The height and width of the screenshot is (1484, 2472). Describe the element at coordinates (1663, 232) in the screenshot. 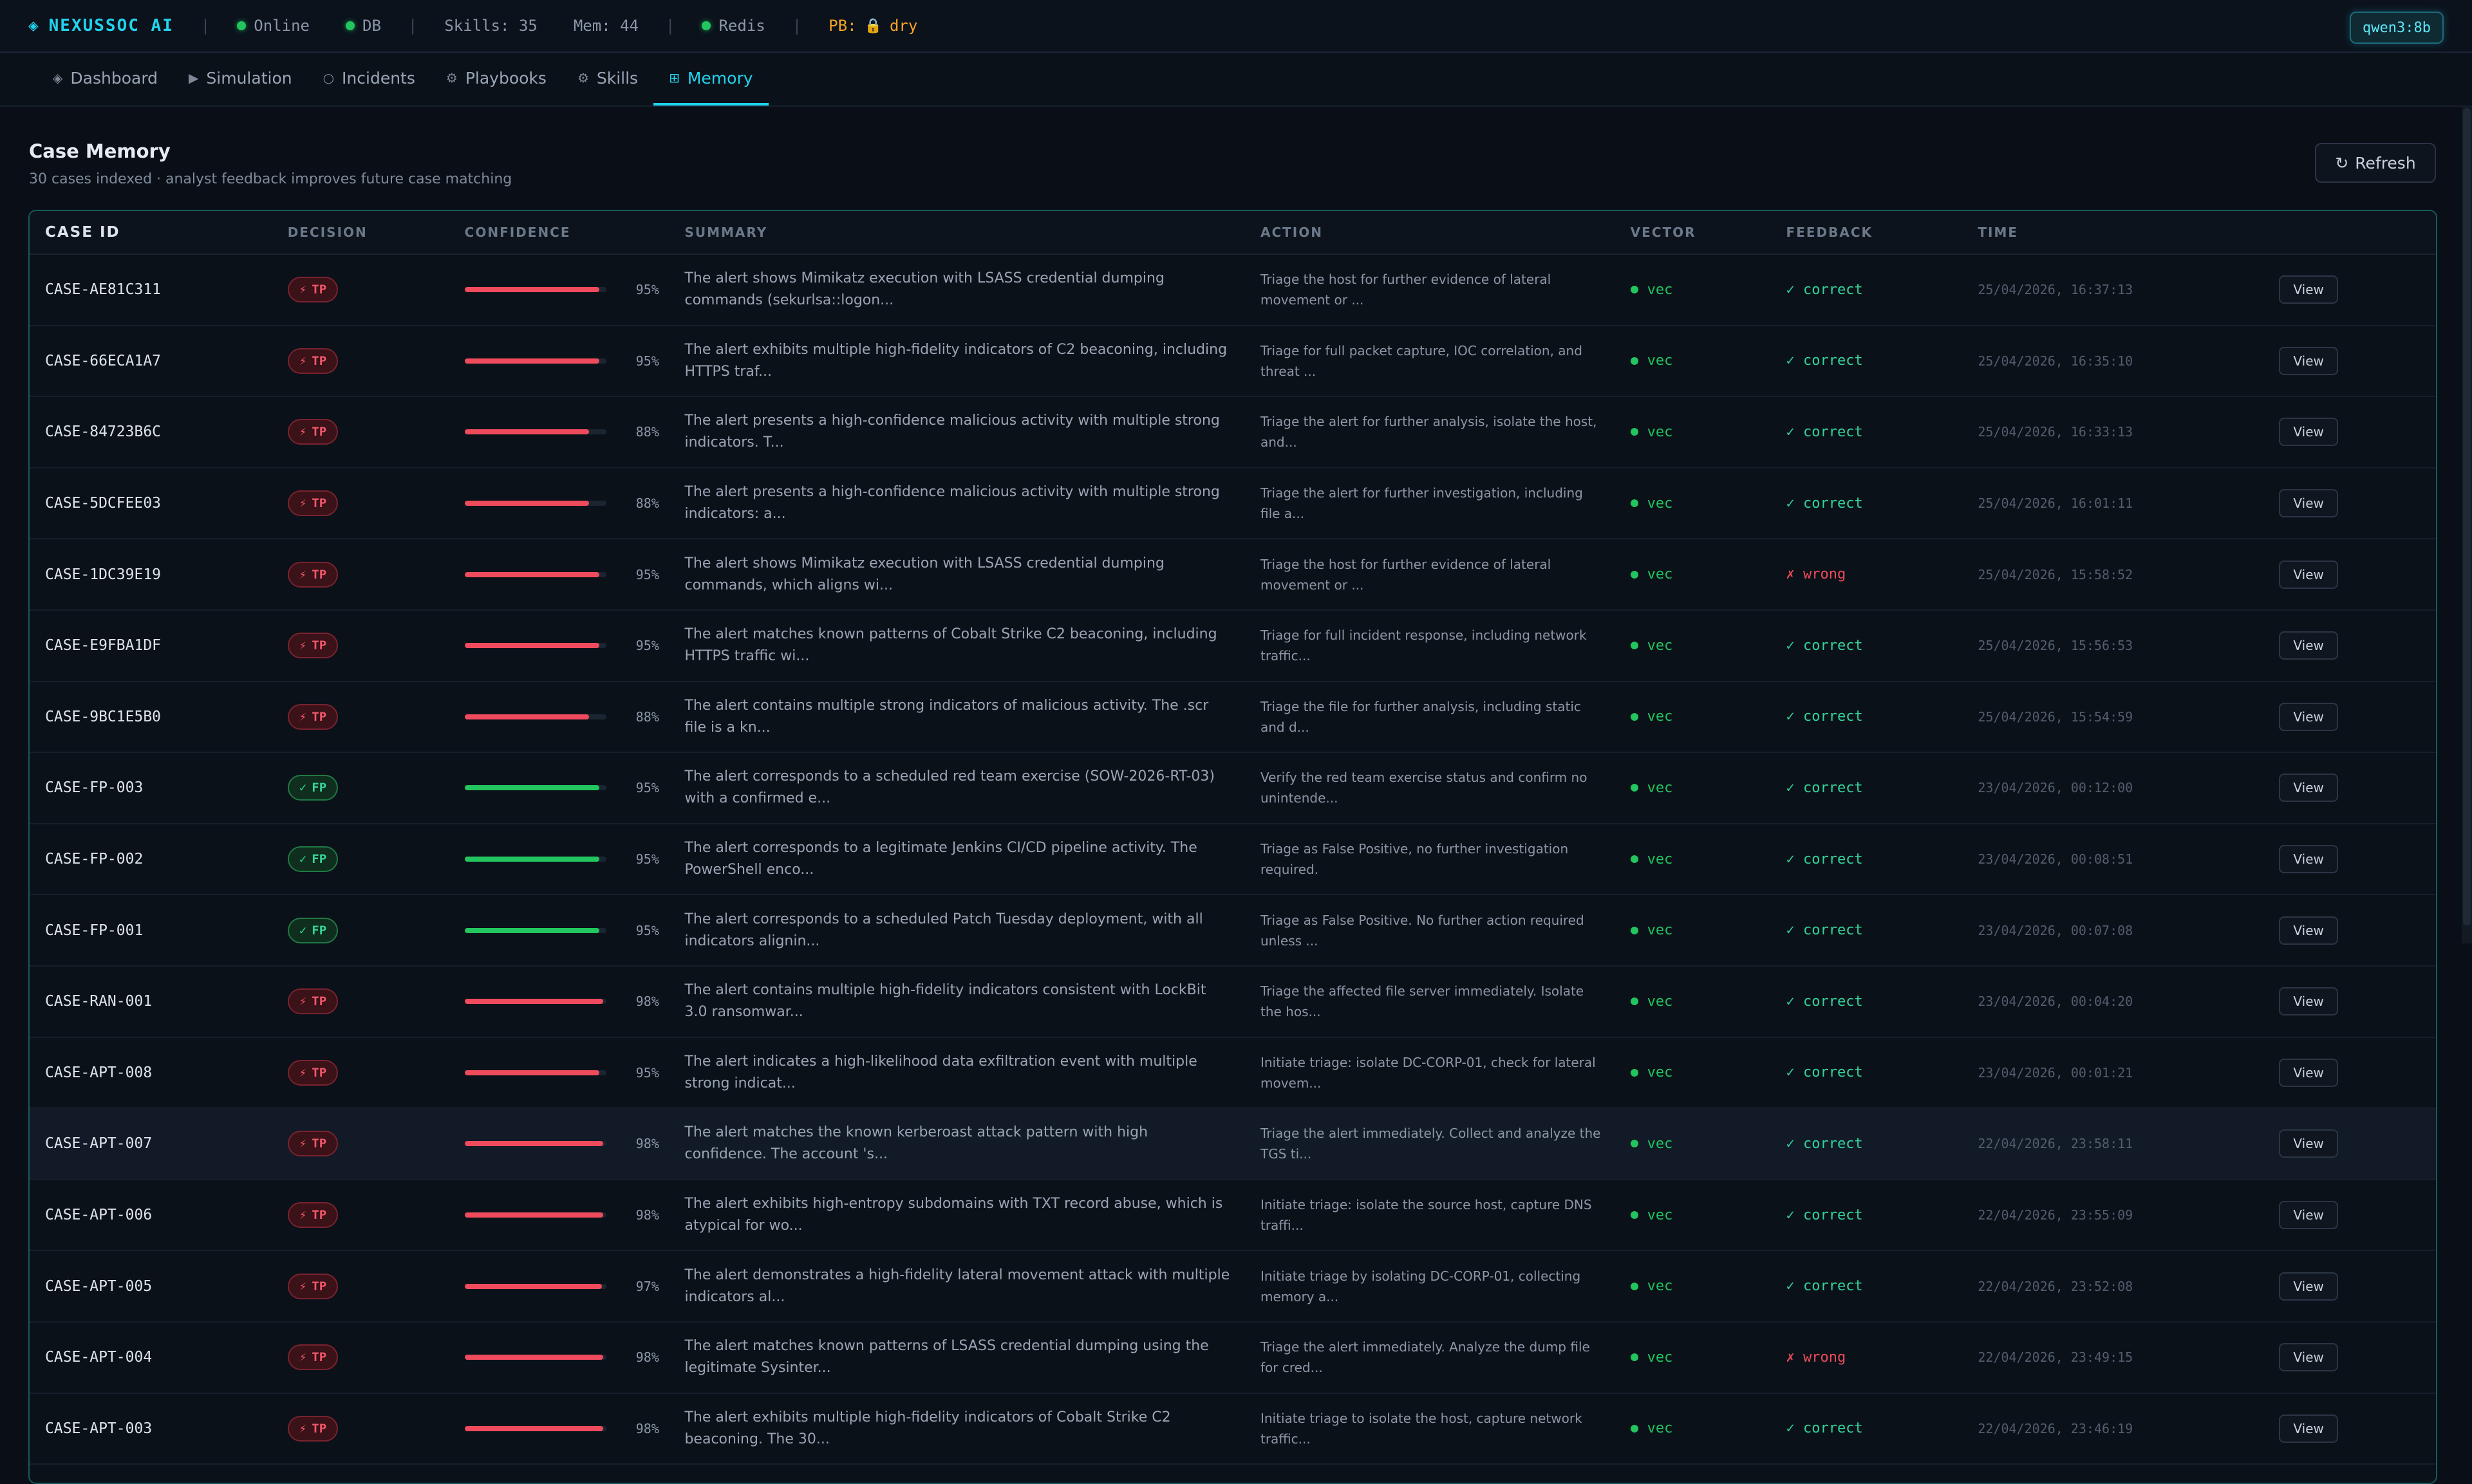

I see `column-header-vector: VECTOR` at that location.